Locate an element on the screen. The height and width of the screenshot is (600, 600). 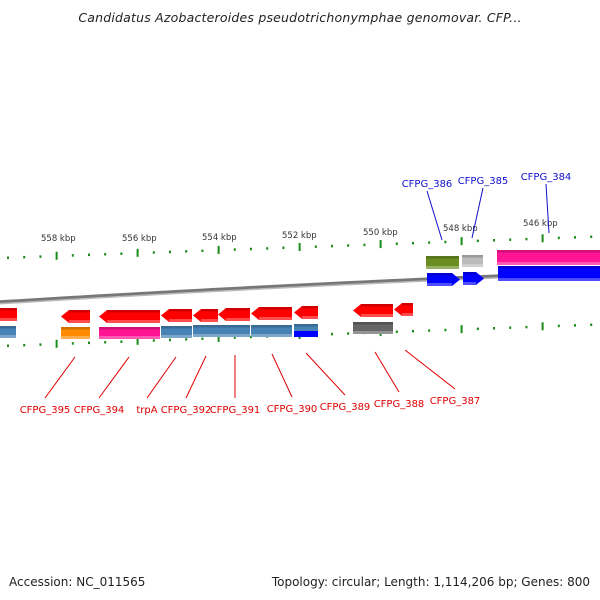
scale-label: 552 kbp is located at coordinates (299, 236).